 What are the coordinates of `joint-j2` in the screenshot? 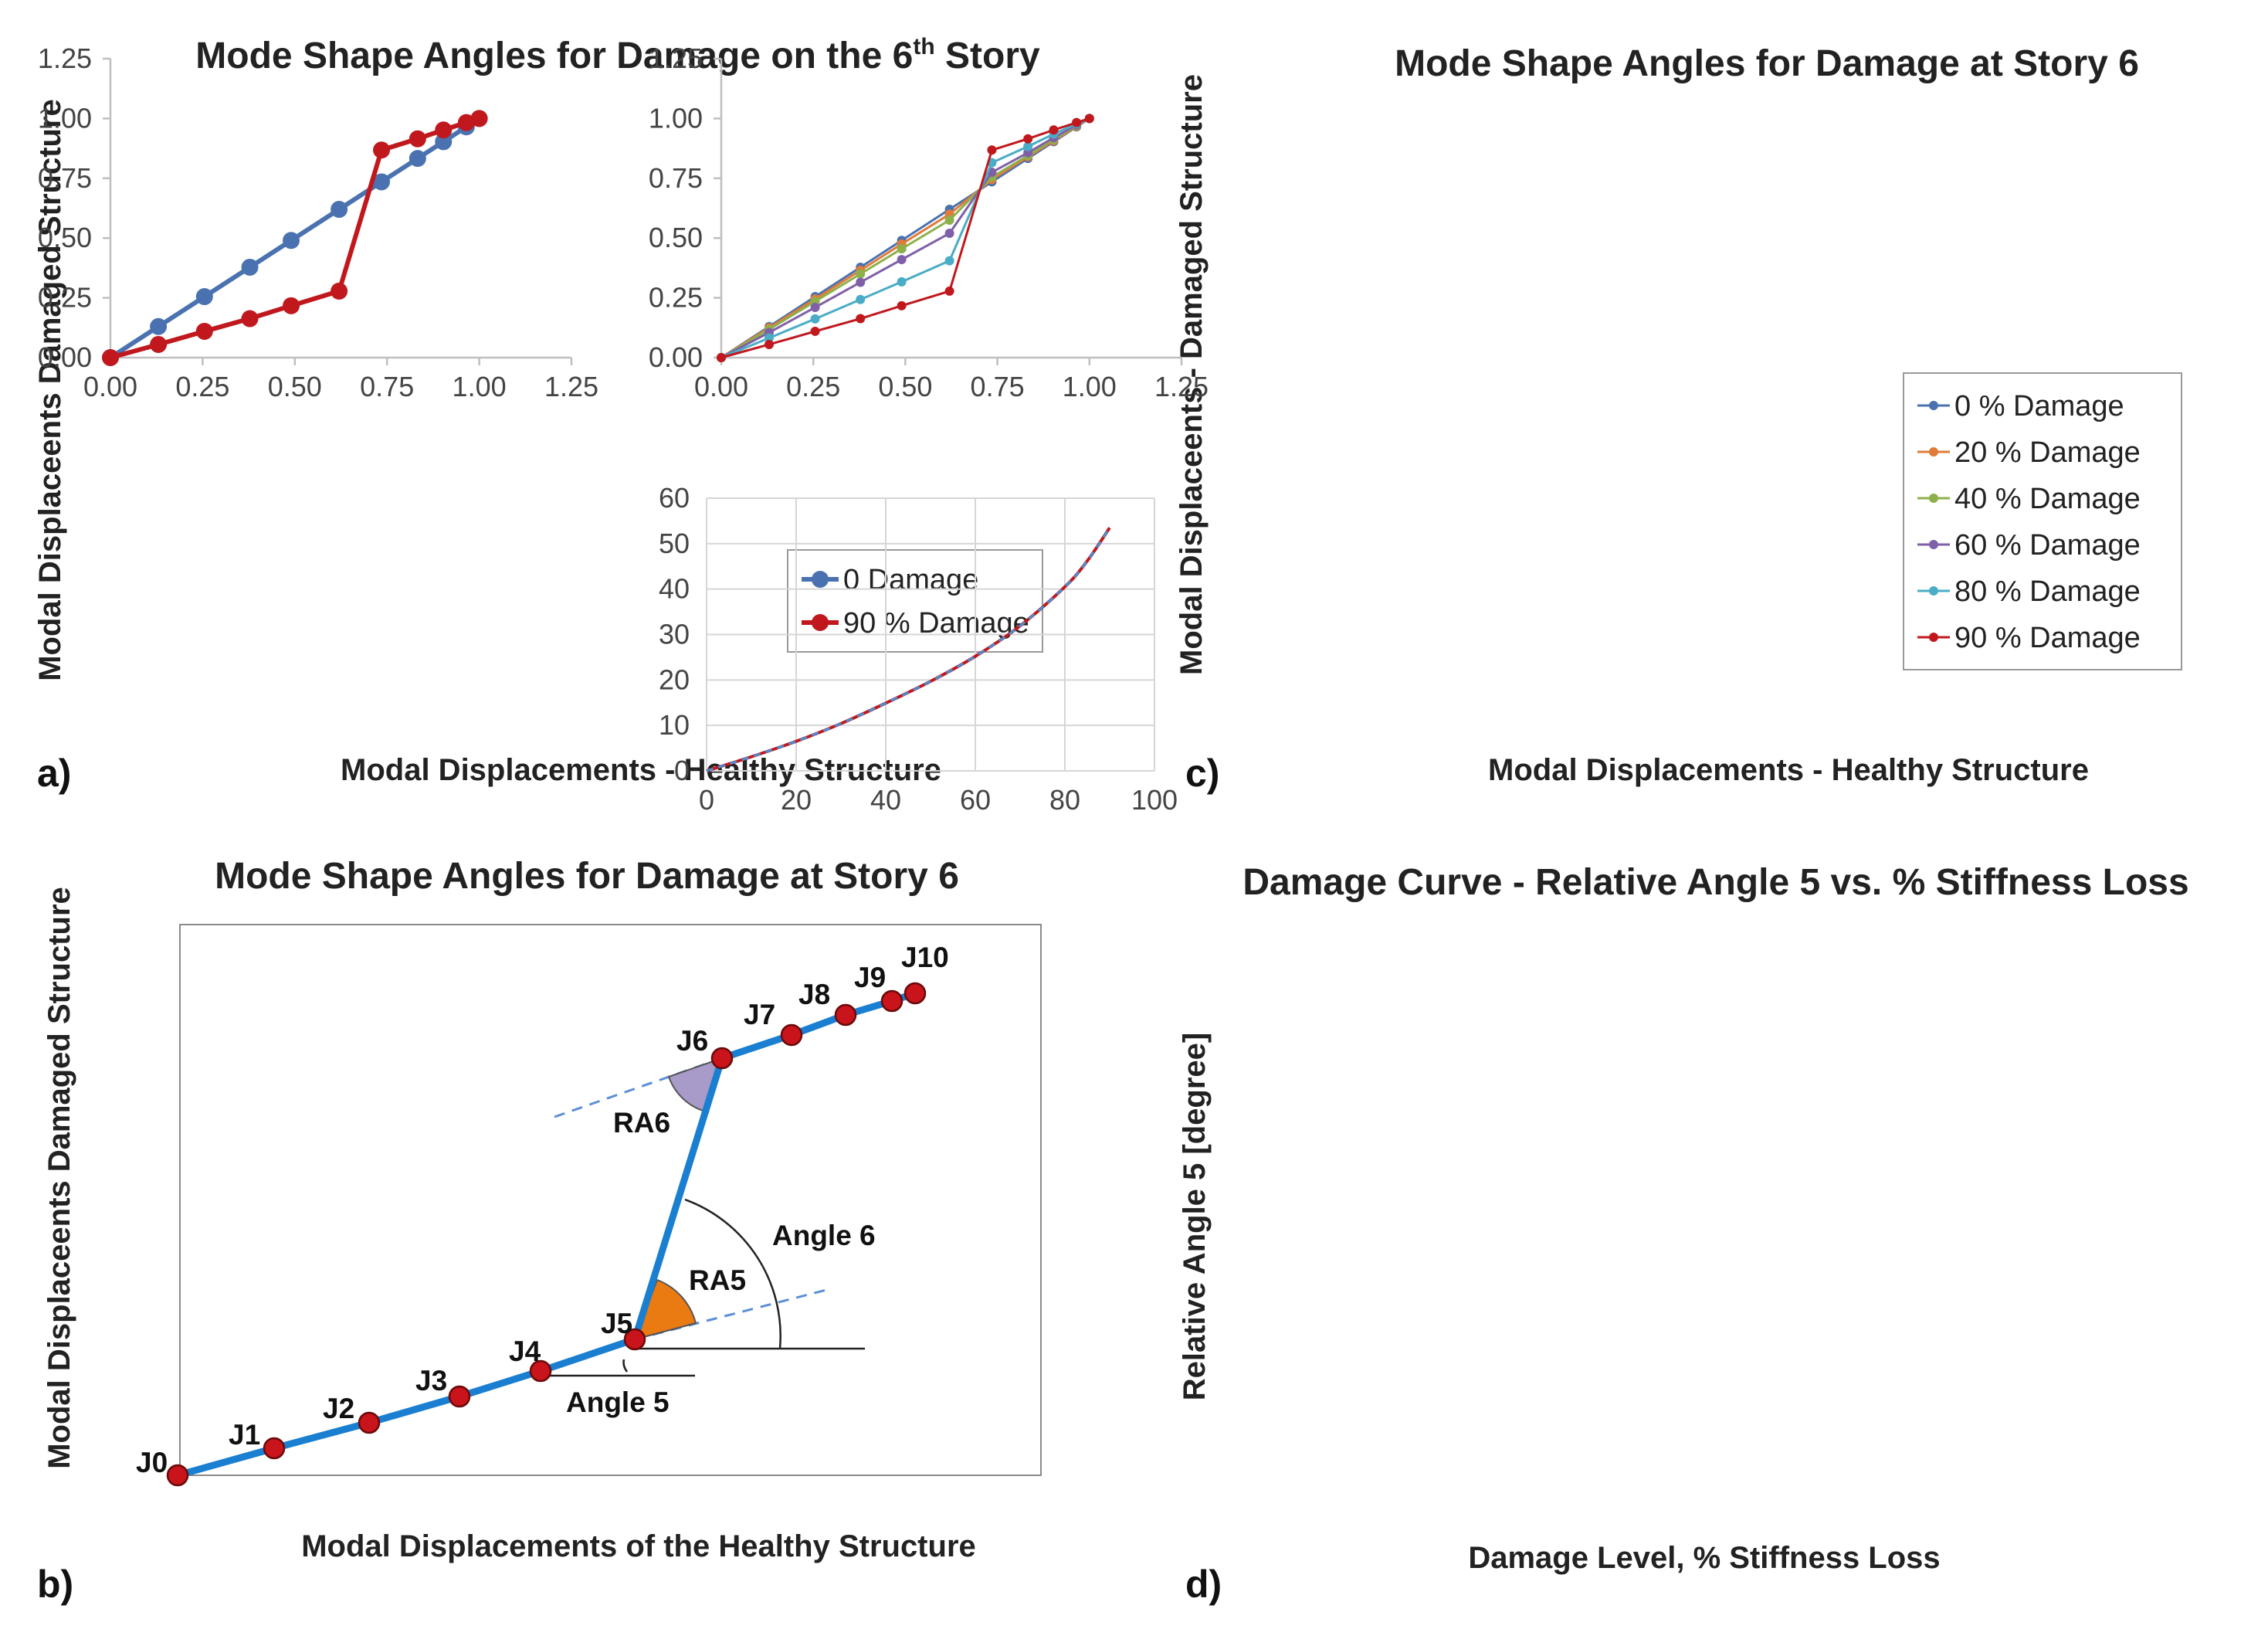 It's located at (369, 1422).